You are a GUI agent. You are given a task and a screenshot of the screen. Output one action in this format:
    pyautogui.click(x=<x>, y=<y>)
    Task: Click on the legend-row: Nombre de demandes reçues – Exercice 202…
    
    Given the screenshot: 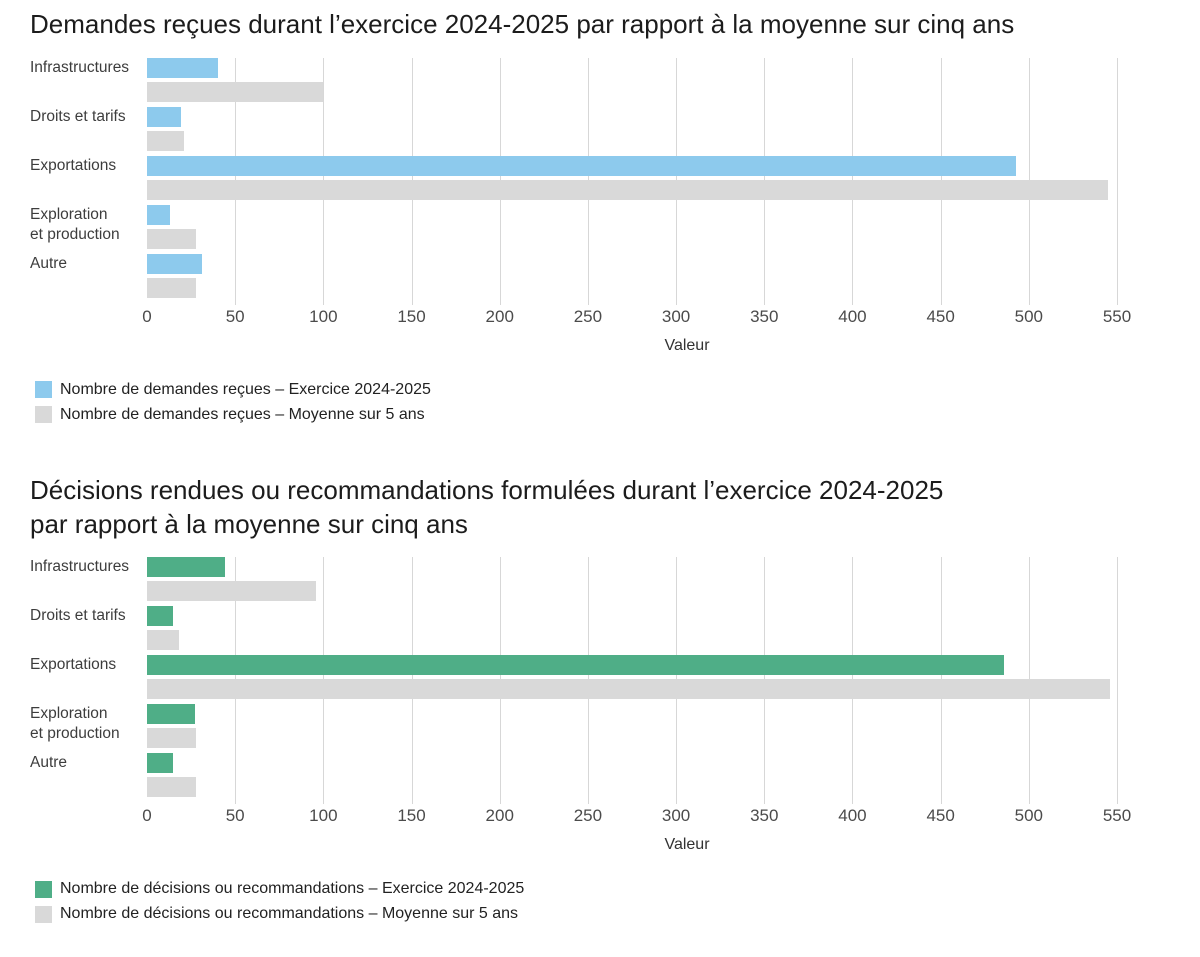 What is the action you would take?
    pyautogui.click(x=617, y=390)
    